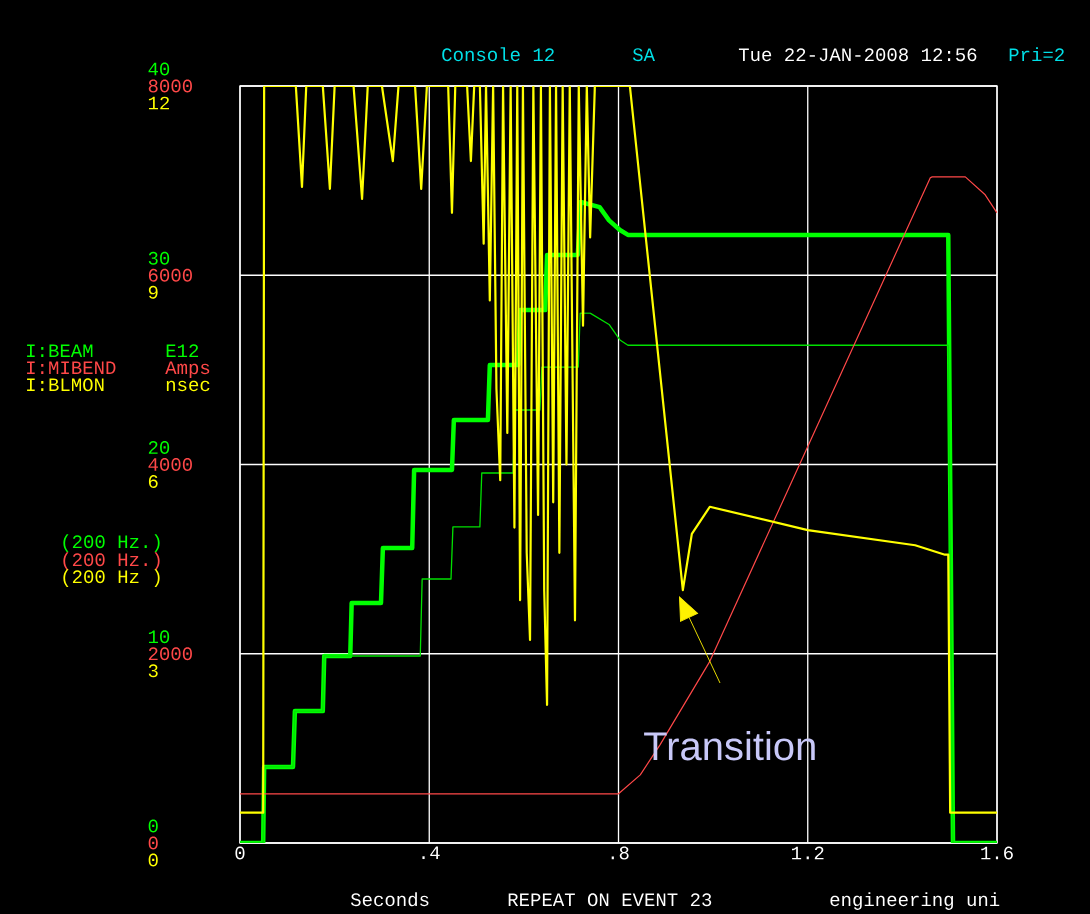 Image resolution: width=1090 pixels, height=914 pixels. What do you see at coordinates (188, 386) in the screenshot?
I see `text: nsec` at bounding box center [188, 386].